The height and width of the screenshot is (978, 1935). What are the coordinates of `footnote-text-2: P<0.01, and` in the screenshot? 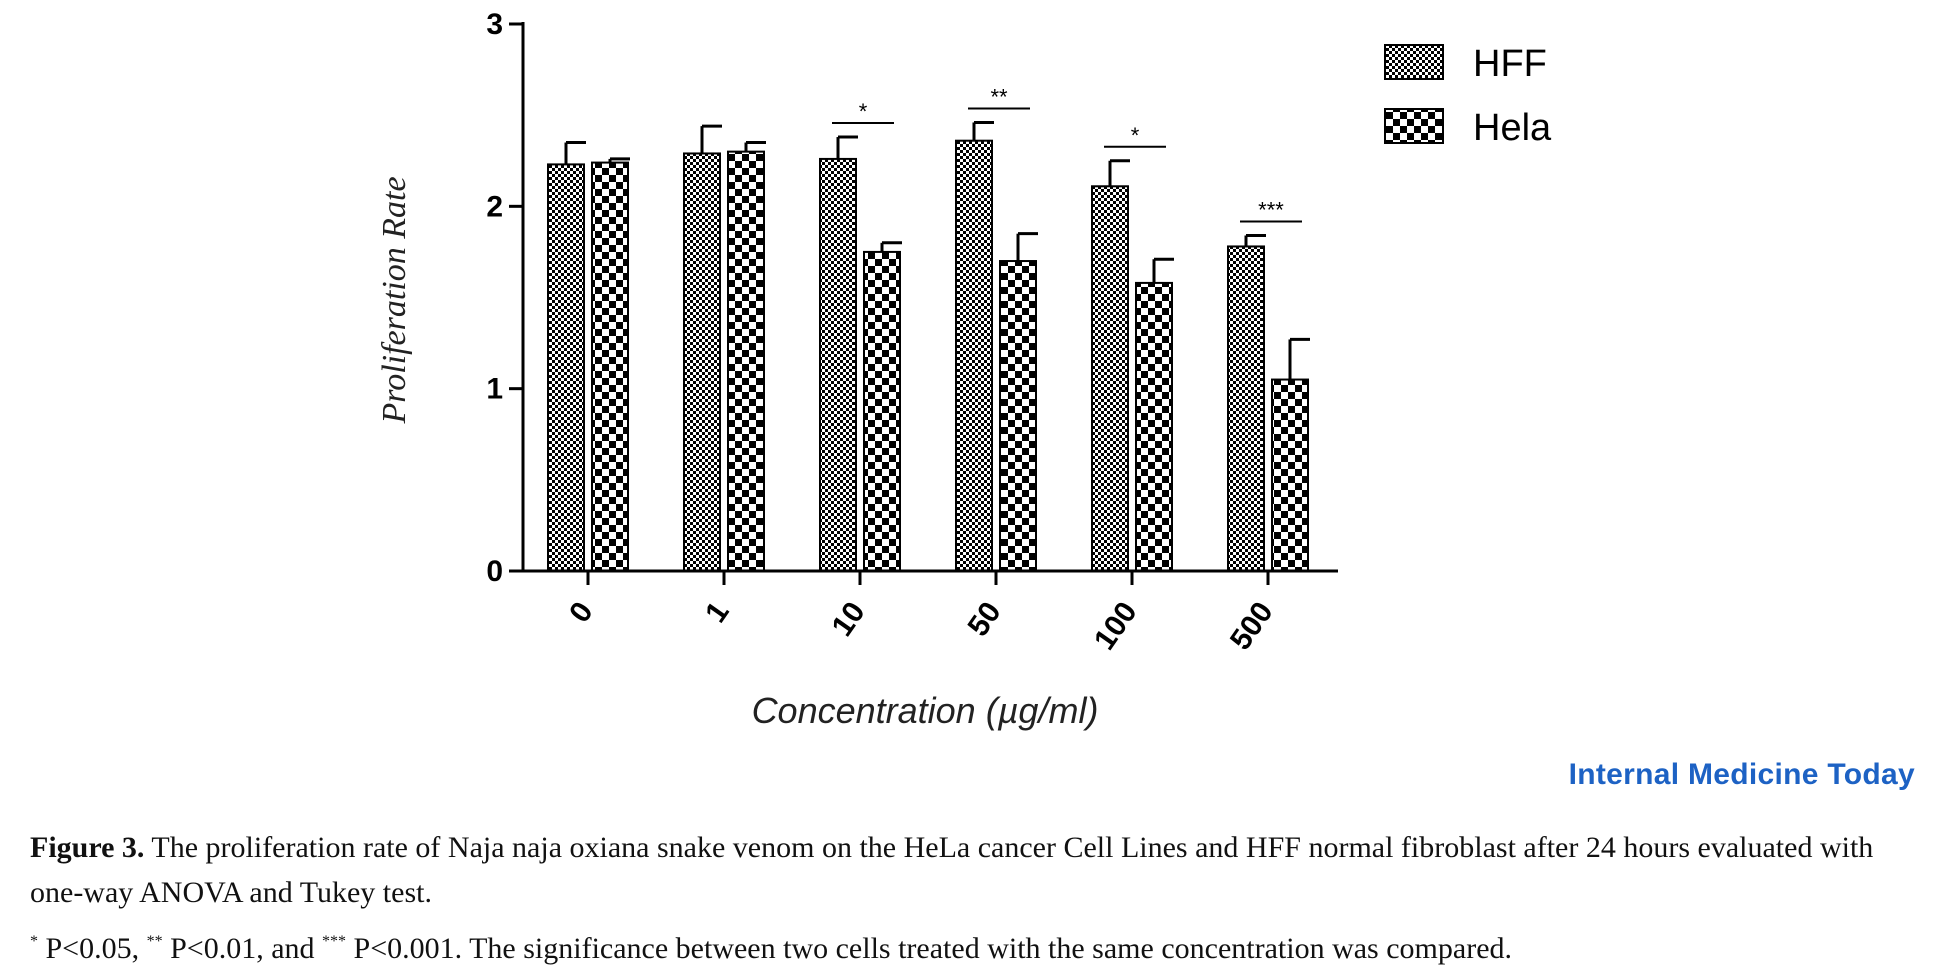 It's located at (242, 948).